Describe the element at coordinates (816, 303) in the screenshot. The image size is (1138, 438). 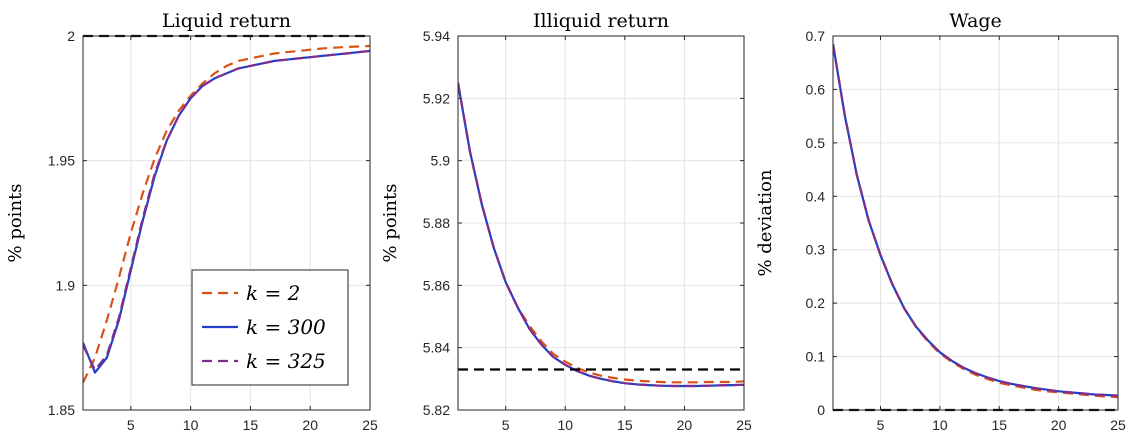
I see `y-tick-label: 0.2` at that location.